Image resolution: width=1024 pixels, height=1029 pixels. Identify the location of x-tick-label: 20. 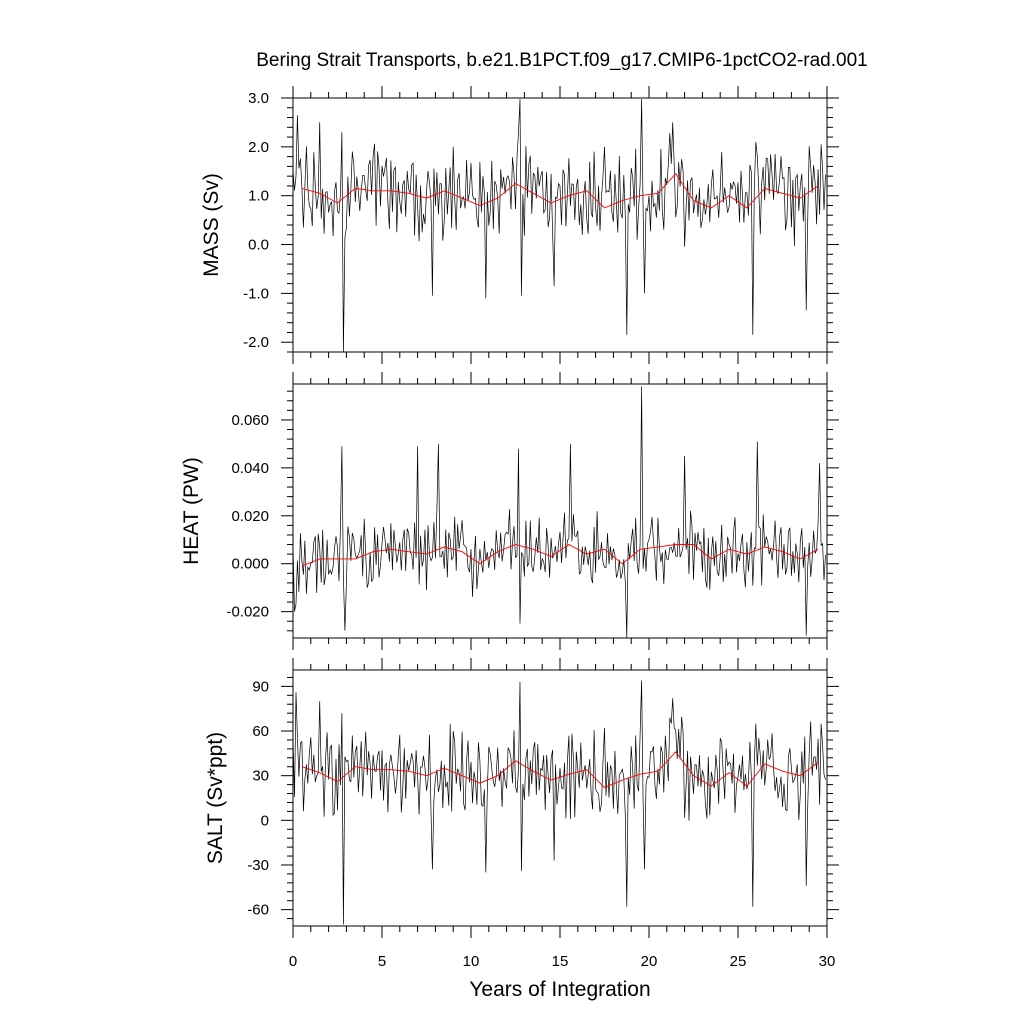
(649, 961).